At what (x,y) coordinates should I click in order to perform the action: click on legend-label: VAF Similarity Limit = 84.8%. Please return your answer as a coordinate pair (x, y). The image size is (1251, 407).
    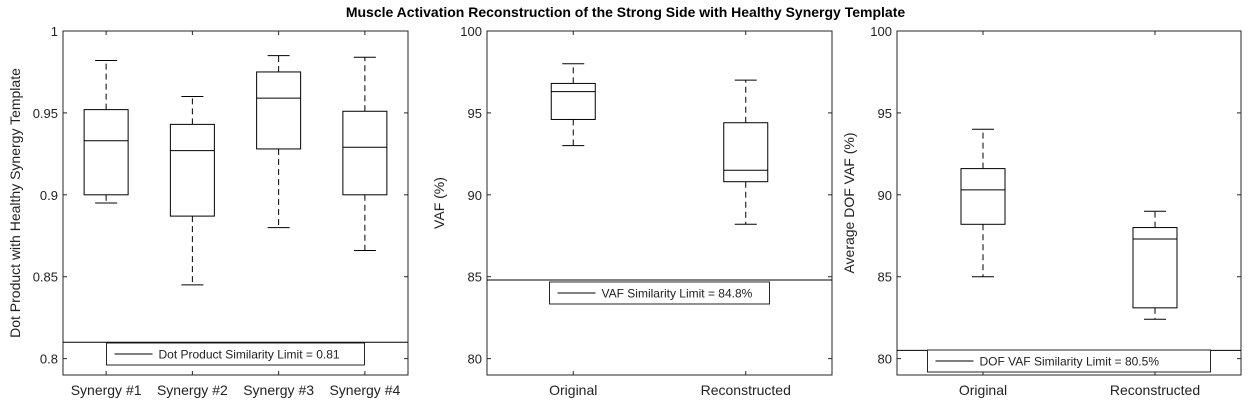
    Looking at the image, I should click on (677, 293).